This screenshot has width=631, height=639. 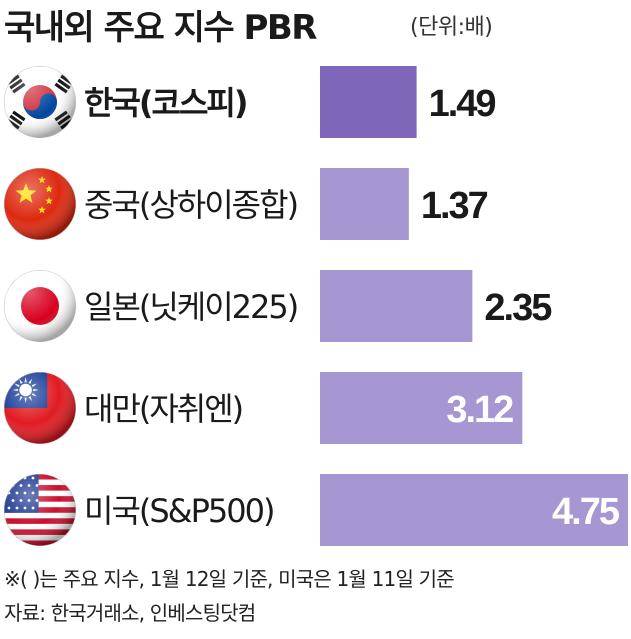 What do you see at coordinates (190, 205) in the screenshot?
I see `category-label: 중국(상하이종합)` at bounding box center [190, 205].